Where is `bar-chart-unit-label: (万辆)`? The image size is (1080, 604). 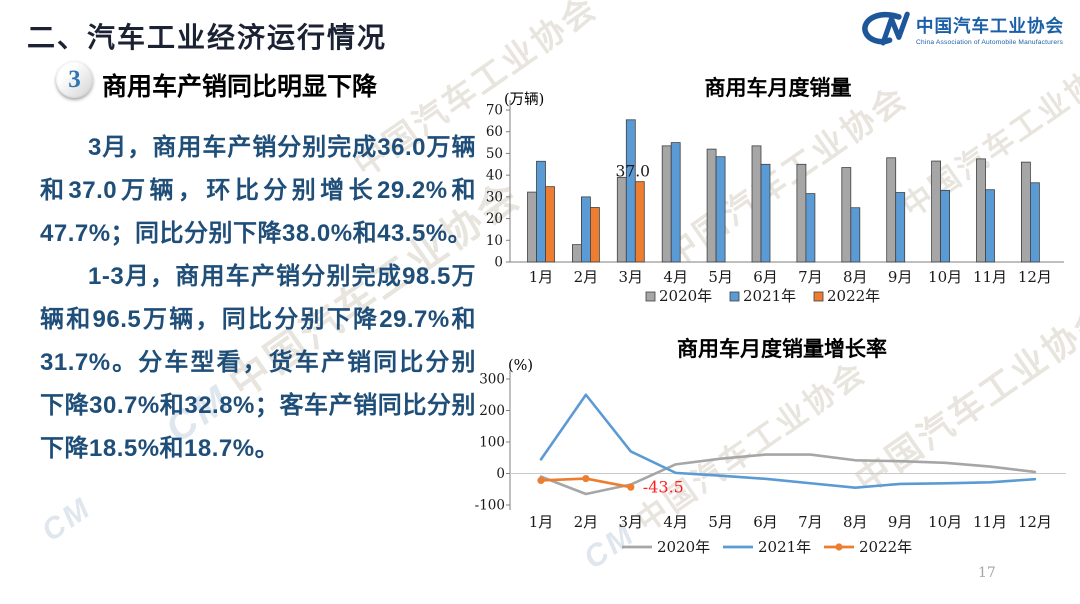
bar-chart-unit-label: (万辆) is located at coordinates (524, 99).